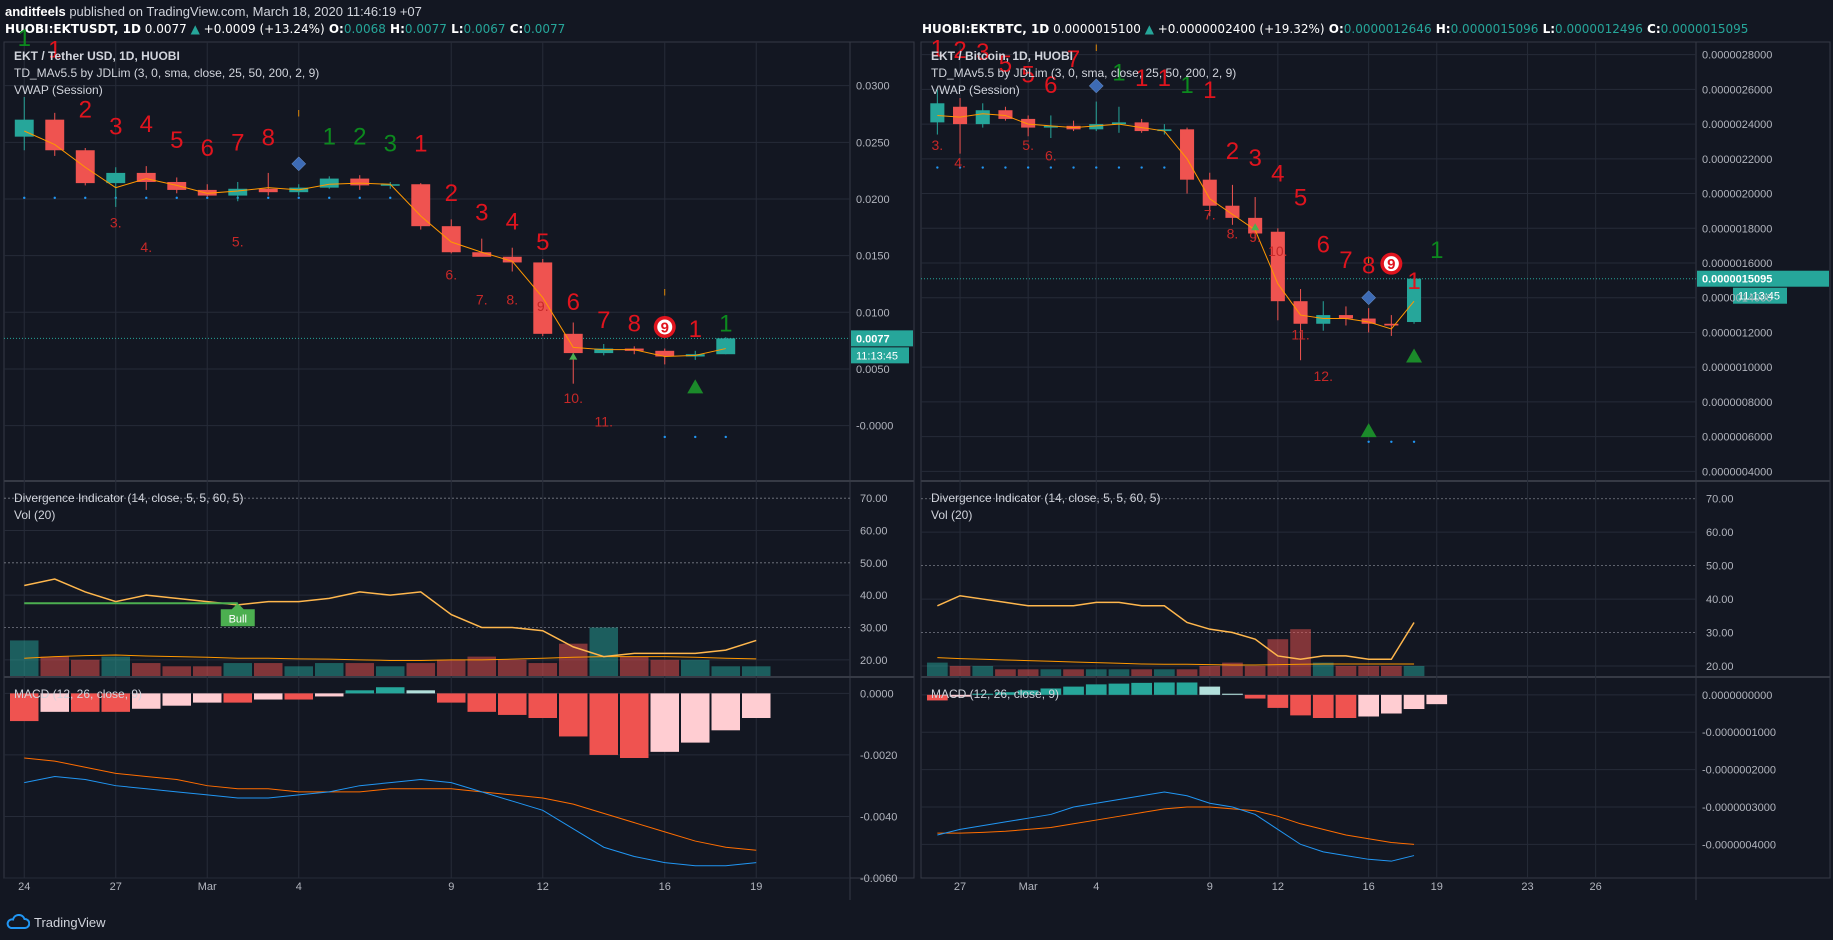 This screenshot has height=940, width=1833. I want to click on price-axis-label: 0.0000018000, so click(1737, 229).